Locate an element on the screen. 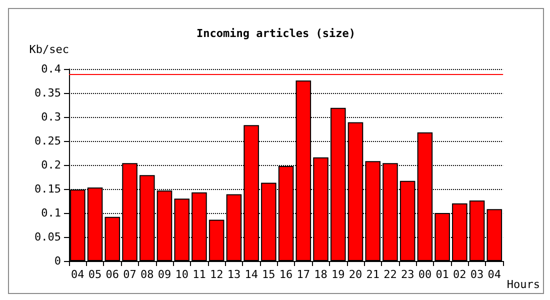 Image resolution: width=550 pixels, height=300 pixels. y-tick-label: 0.3 is located at coordinates (51, 117).